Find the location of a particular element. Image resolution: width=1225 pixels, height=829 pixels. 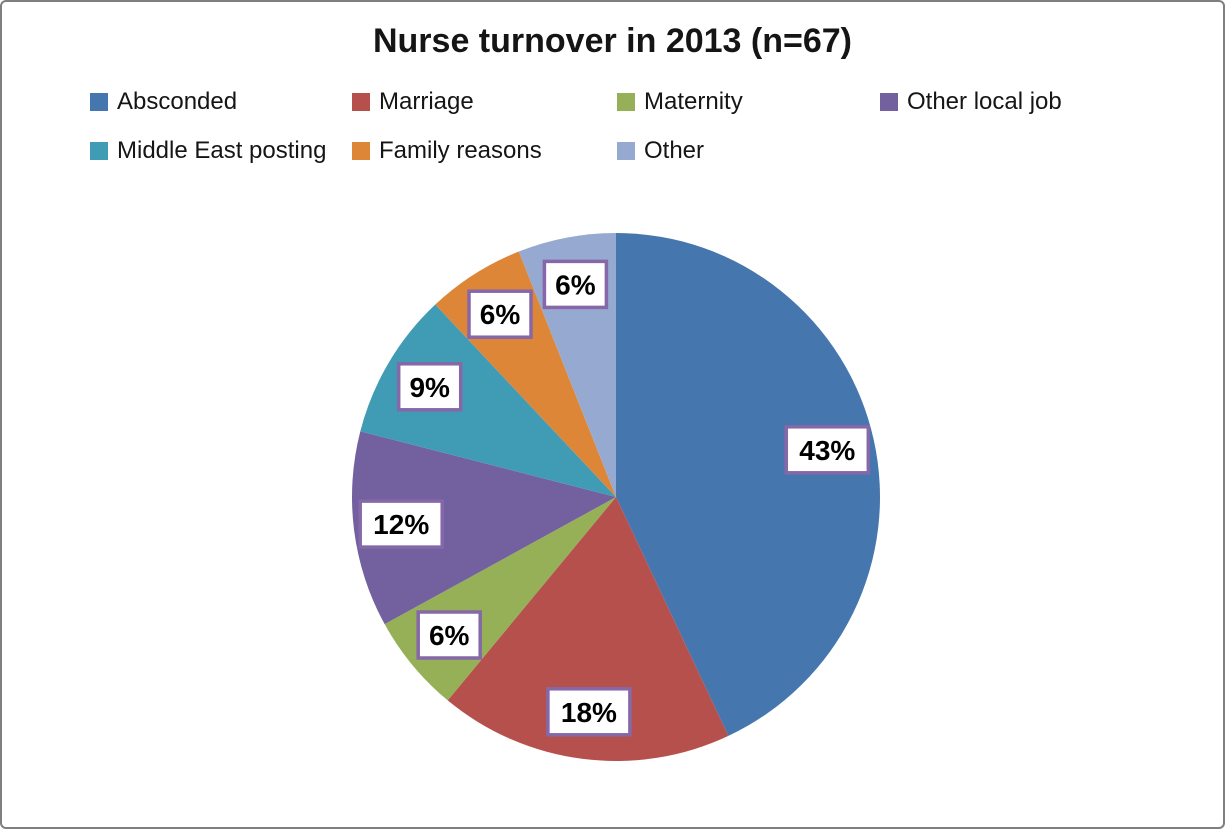

legend-item: Family reasons is located at coordinates (484, 151).